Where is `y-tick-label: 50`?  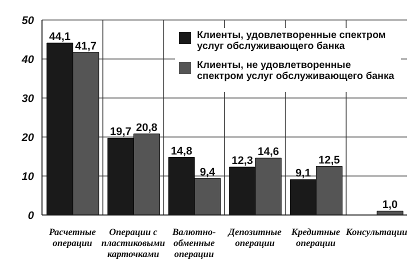 y-tick-label: 50 is located at coordinates (28, 20).